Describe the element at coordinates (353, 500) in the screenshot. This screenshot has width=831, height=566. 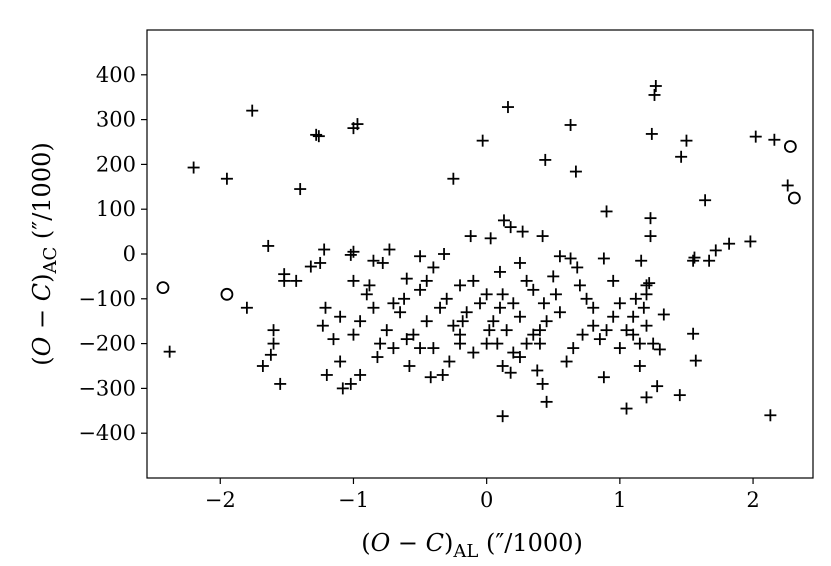
I see `x-tick-label: −1` at that location.